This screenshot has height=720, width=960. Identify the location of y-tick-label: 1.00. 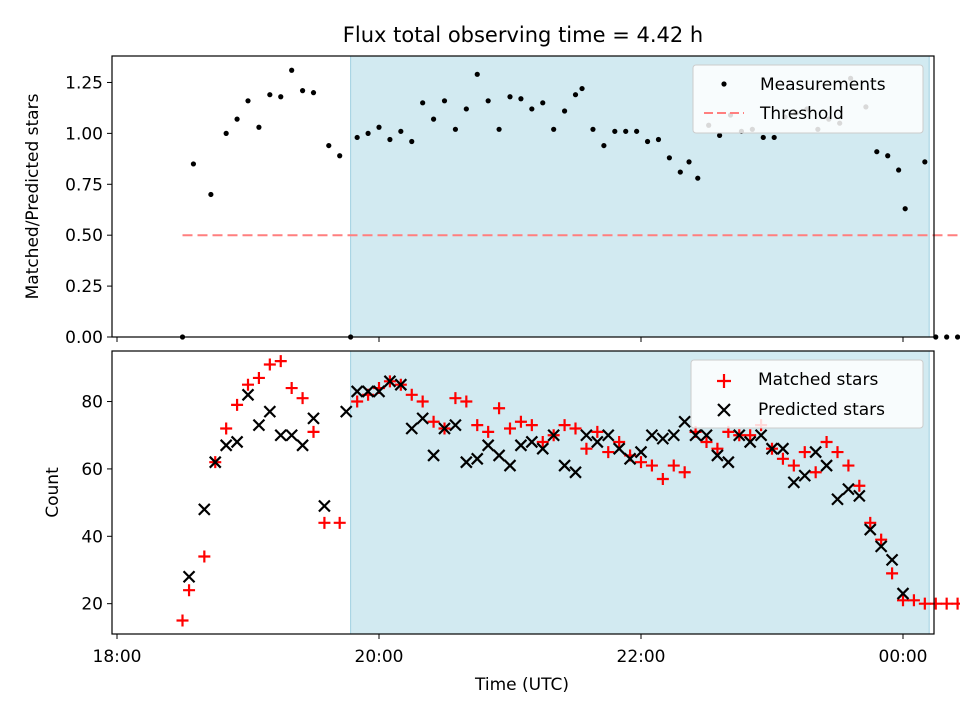
(84, 134).